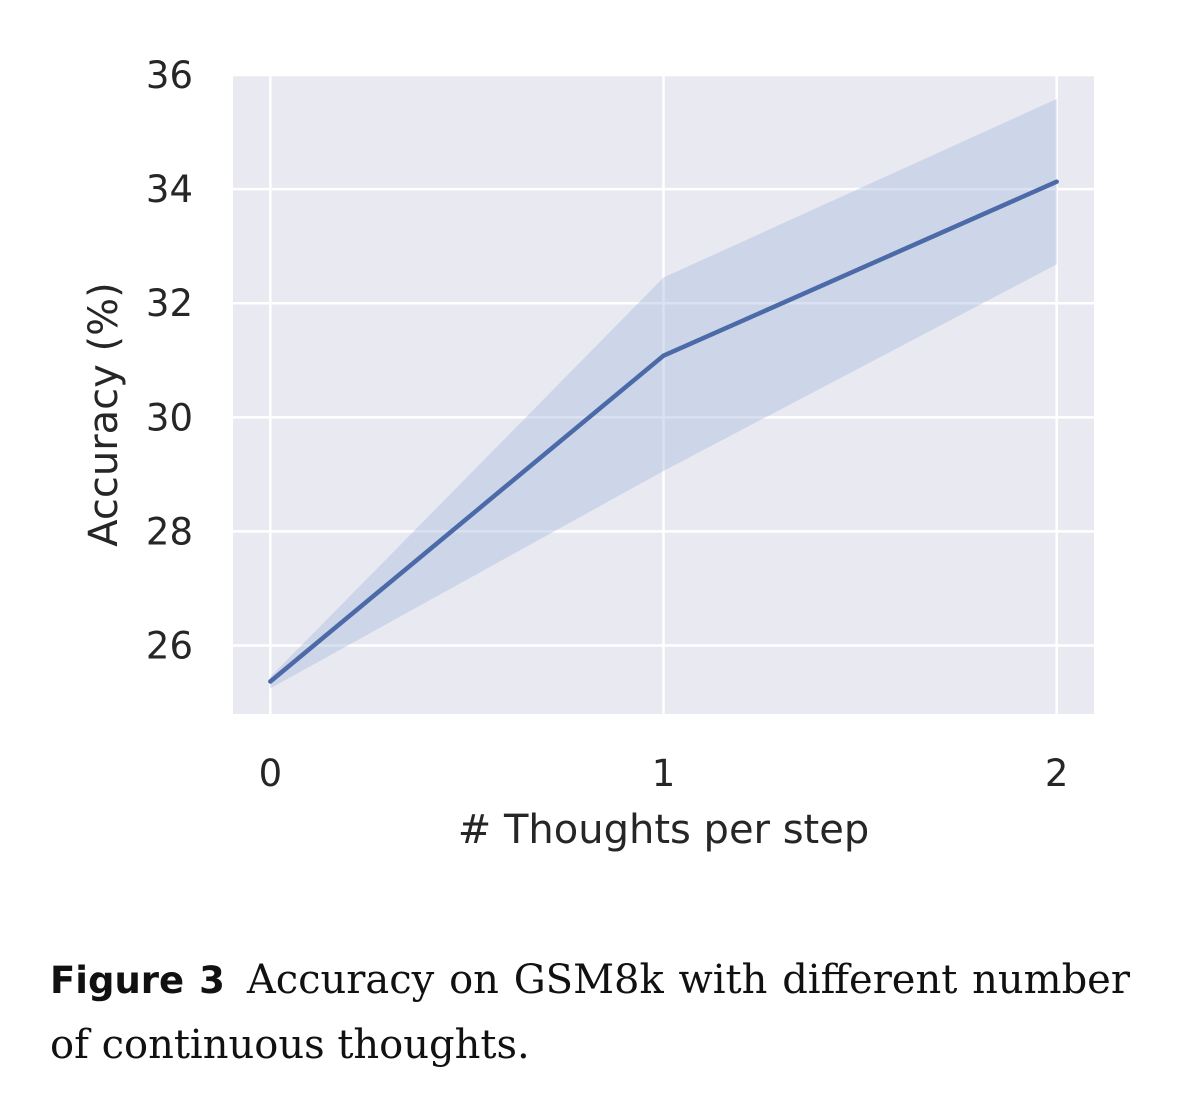  I want to click on x-tick-label: 1, so click(664, 773).